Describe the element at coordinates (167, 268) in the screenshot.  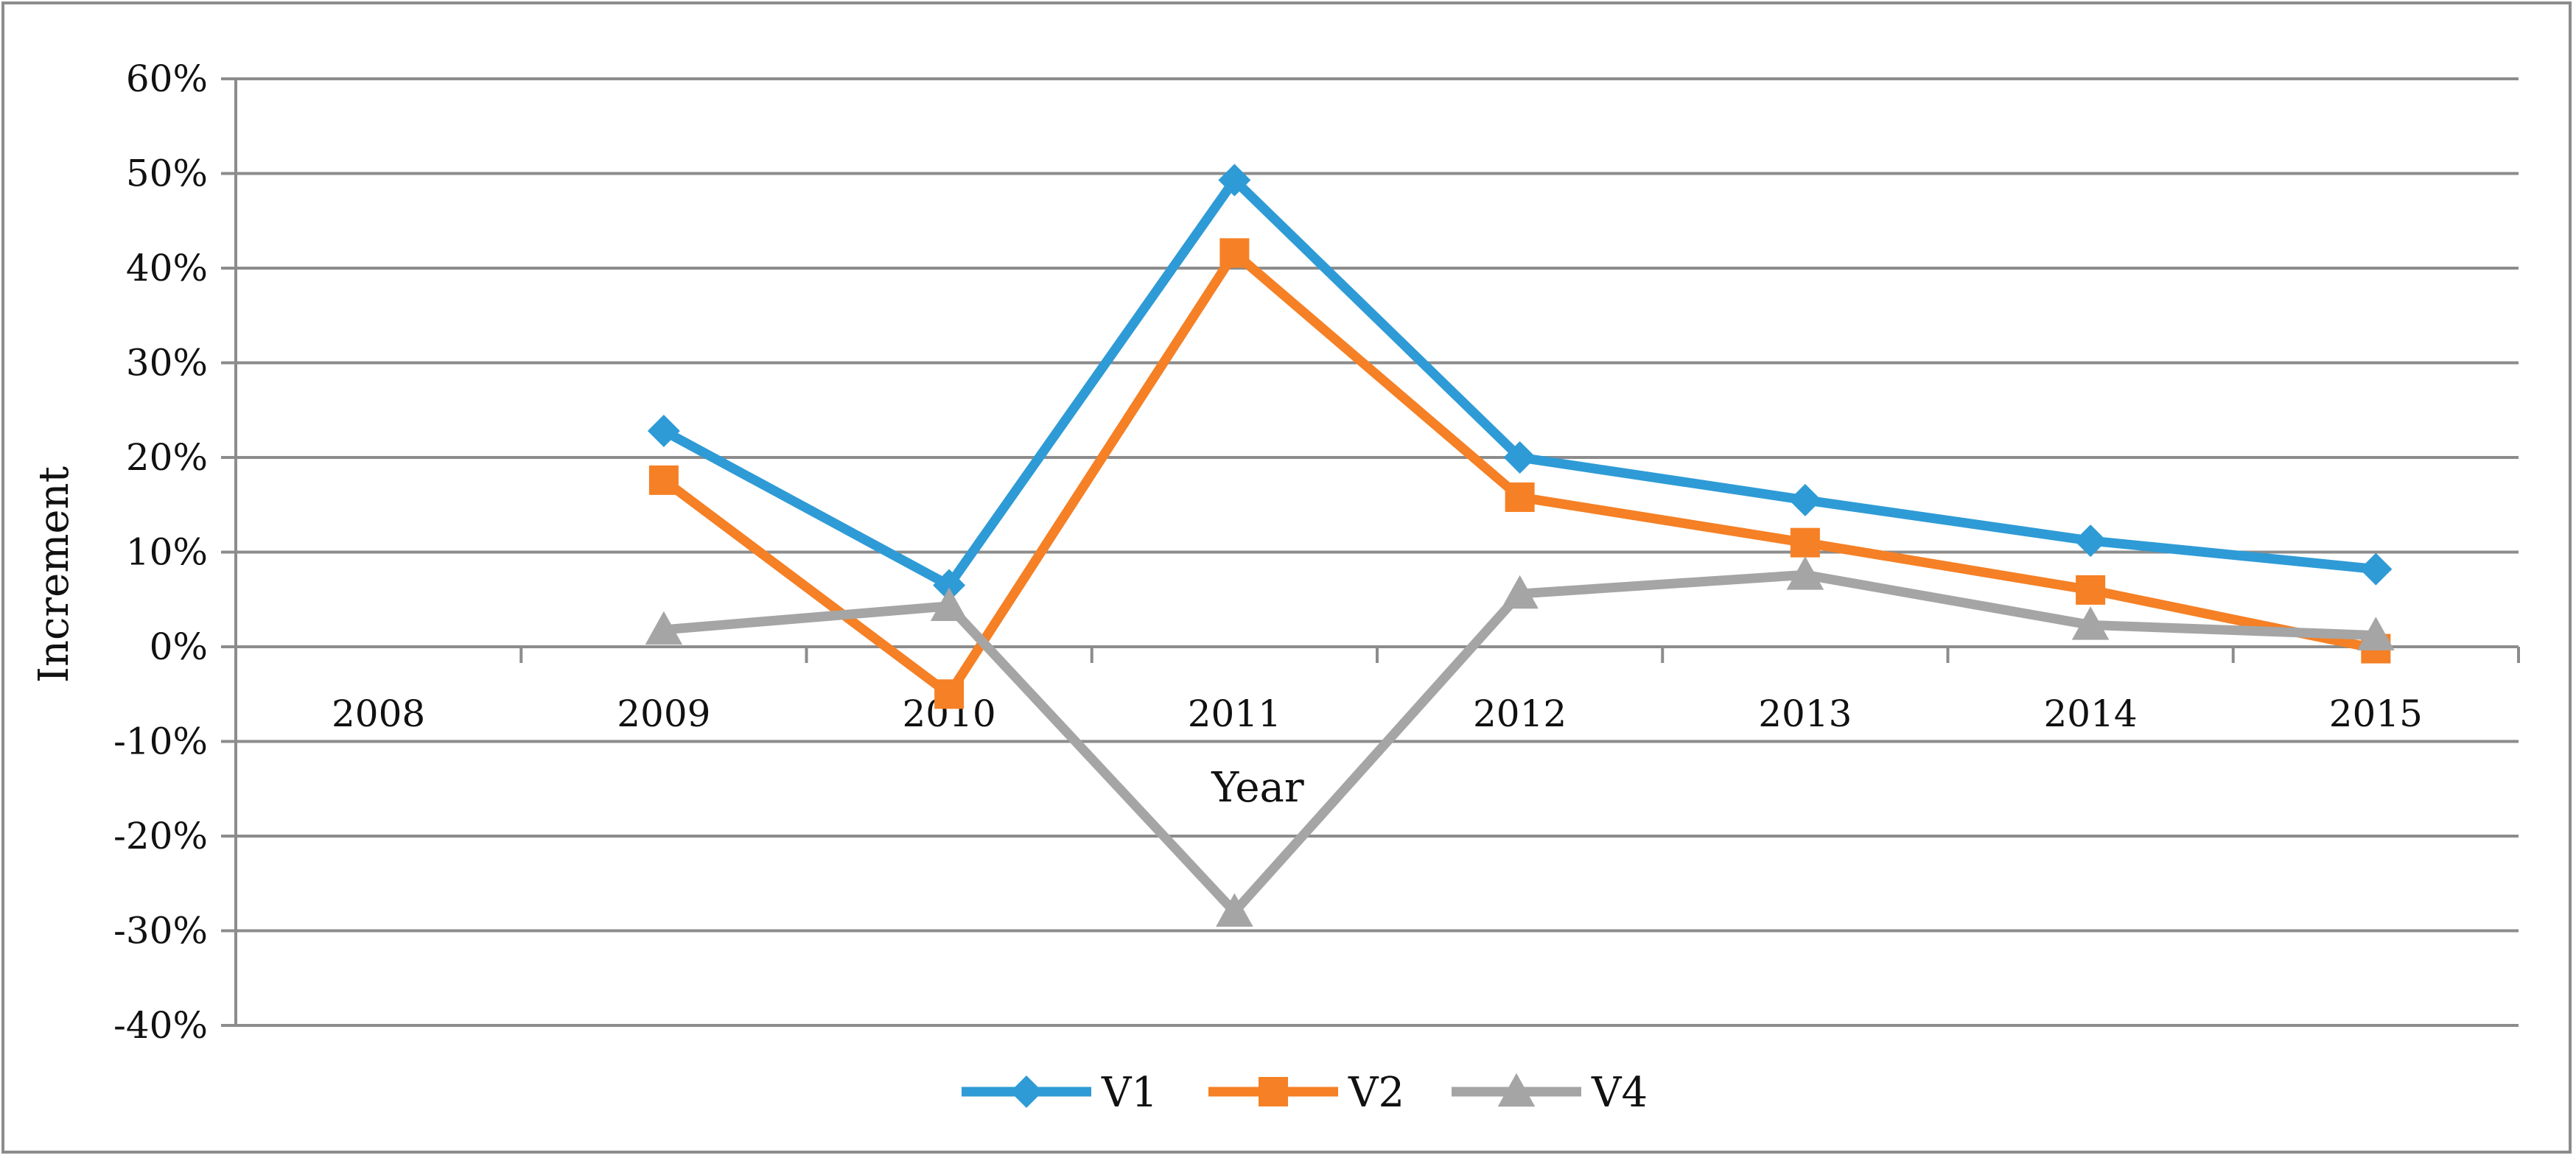
I see `y-tick-label: 40%` at that location.